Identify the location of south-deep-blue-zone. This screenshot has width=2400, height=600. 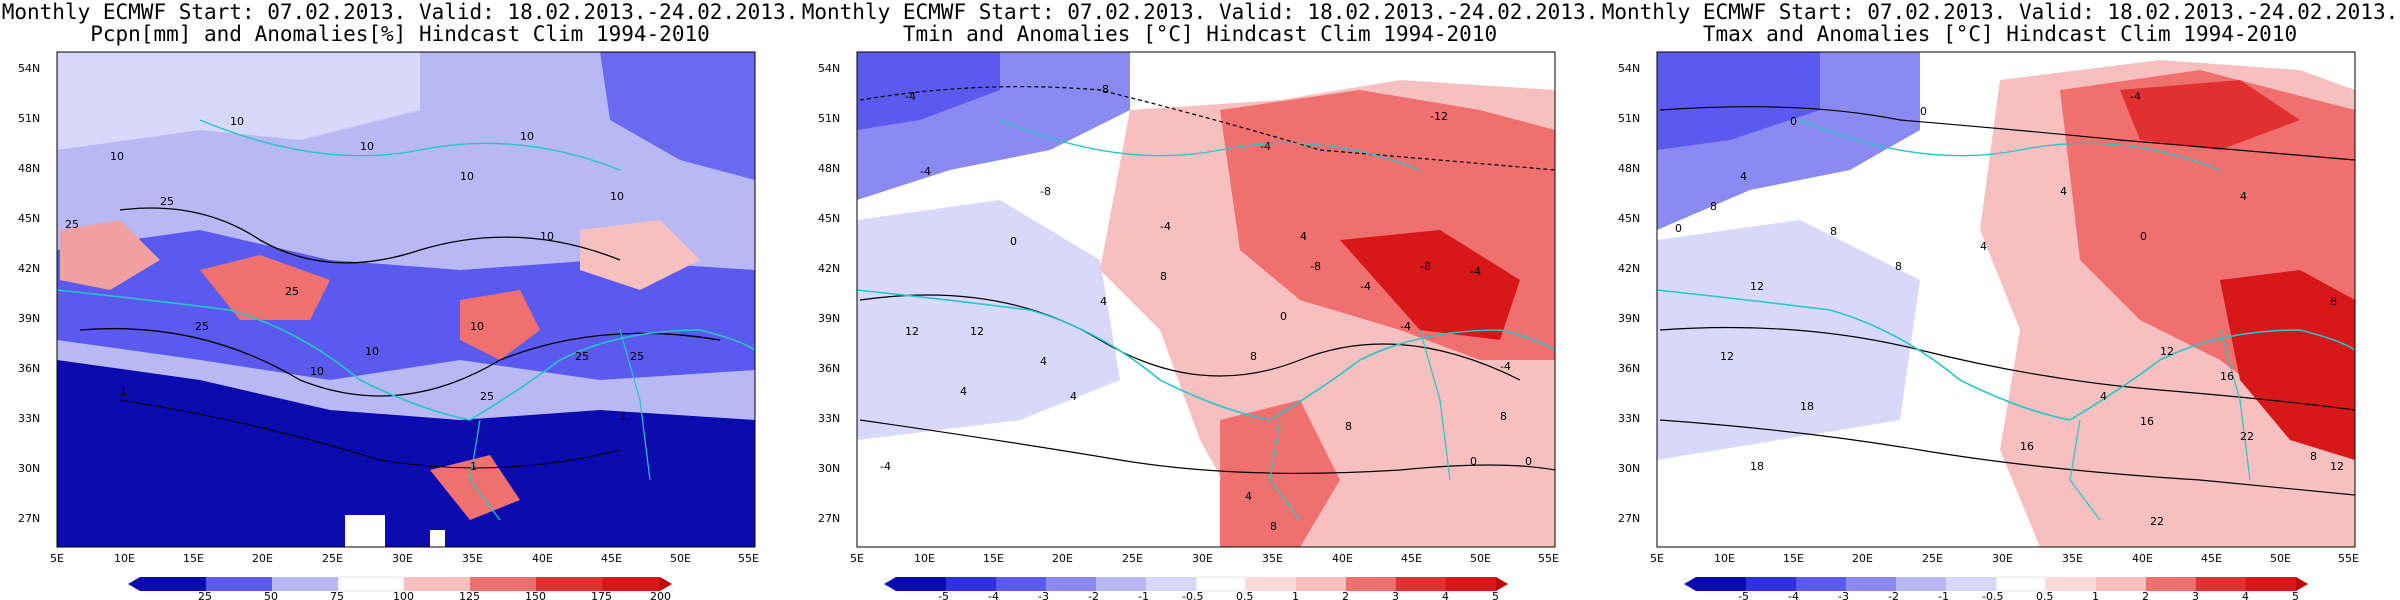
(406, 453).